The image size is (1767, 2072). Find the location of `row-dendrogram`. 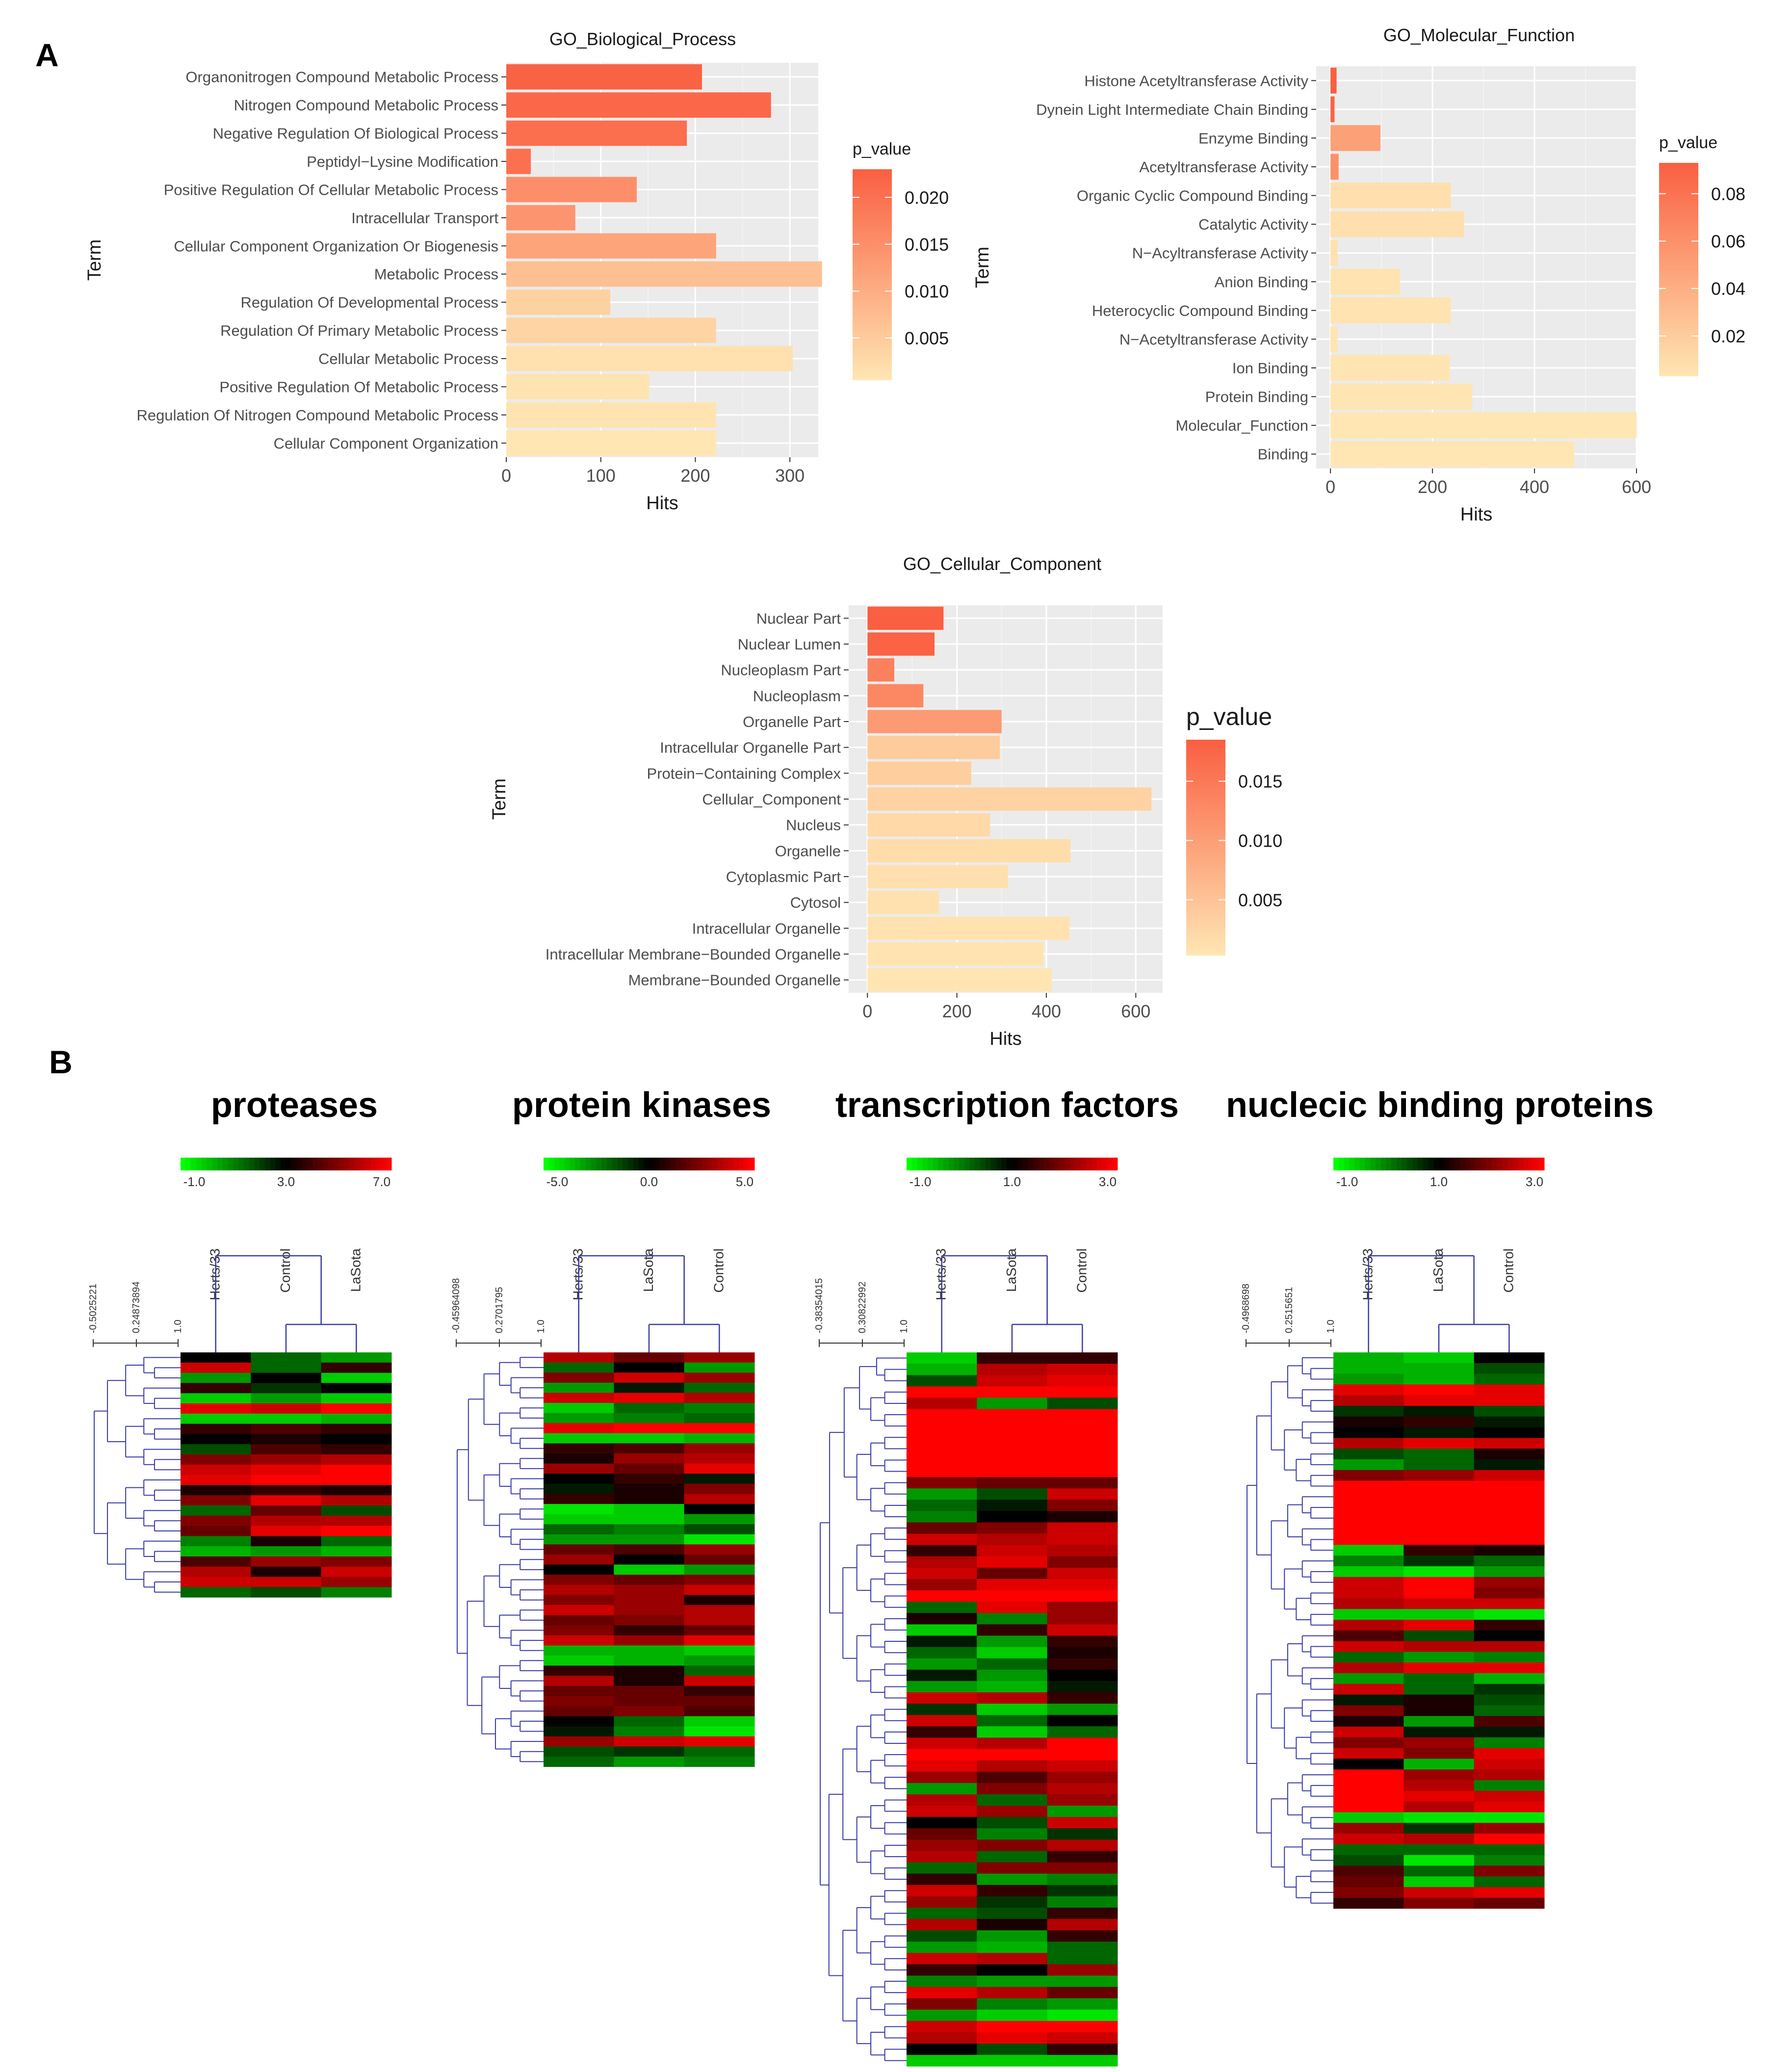

row-dendrogram is located at coordinates (863, 1709).